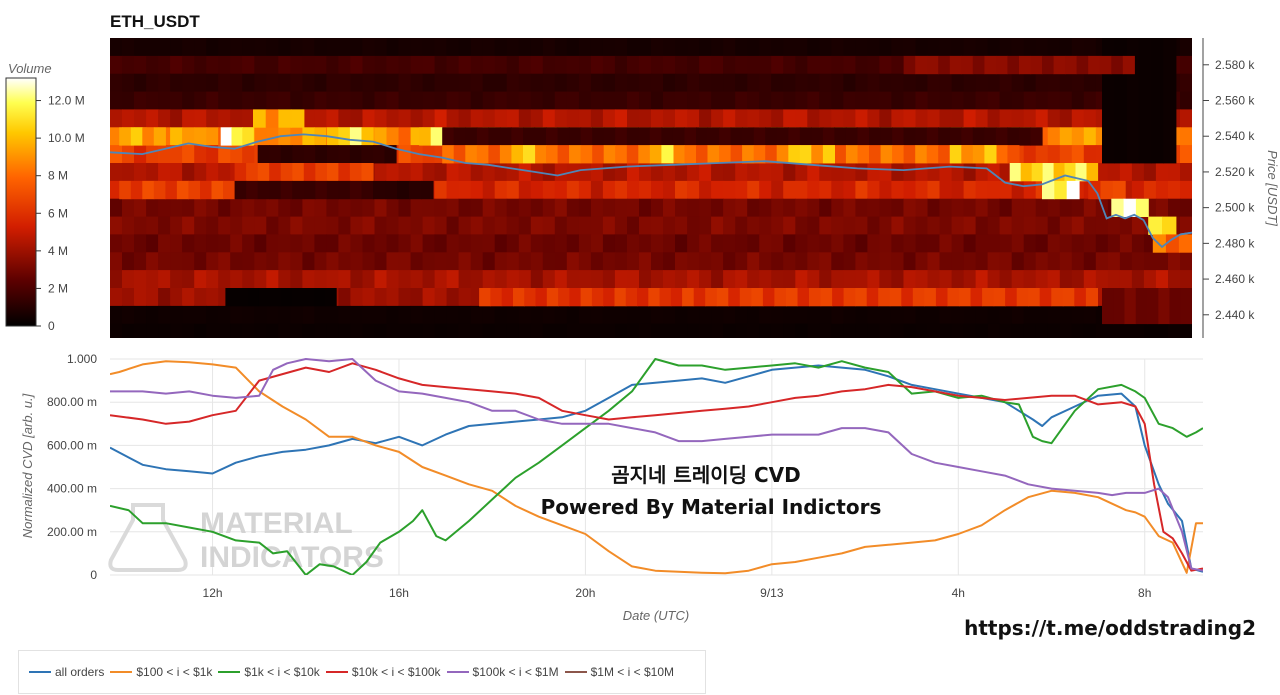 The image size is (1280, 695). I want to click on legend-item-all-orders: all orders, so click(66, 672).